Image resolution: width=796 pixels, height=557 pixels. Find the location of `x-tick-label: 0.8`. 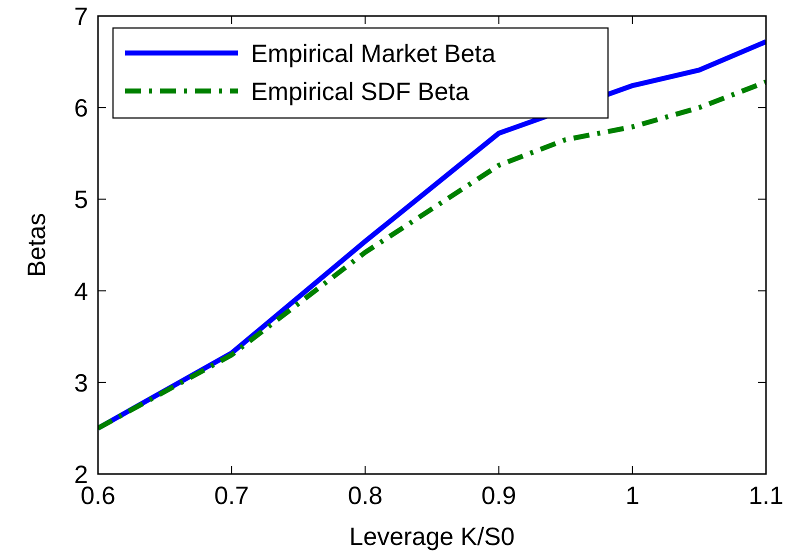

x-tick-label: 0.8 is located at coordinates (365, 496).